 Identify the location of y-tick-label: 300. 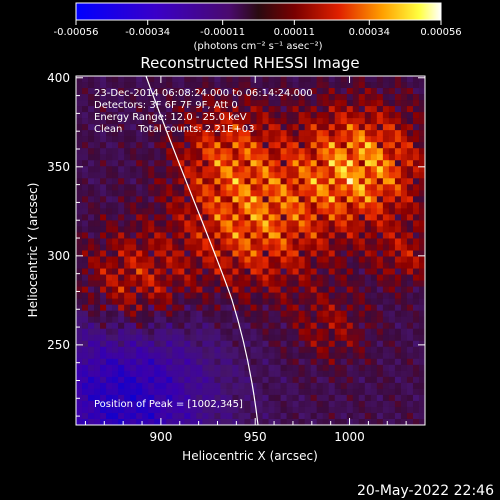
(58, 256).